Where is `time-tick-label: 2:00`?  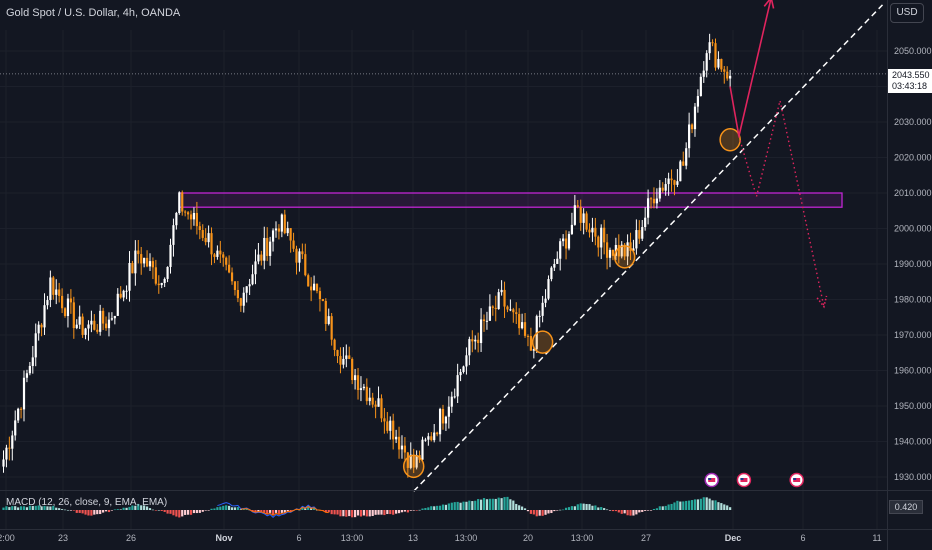 time-tick-label: 2:00 is located at coordinates (7, 538).